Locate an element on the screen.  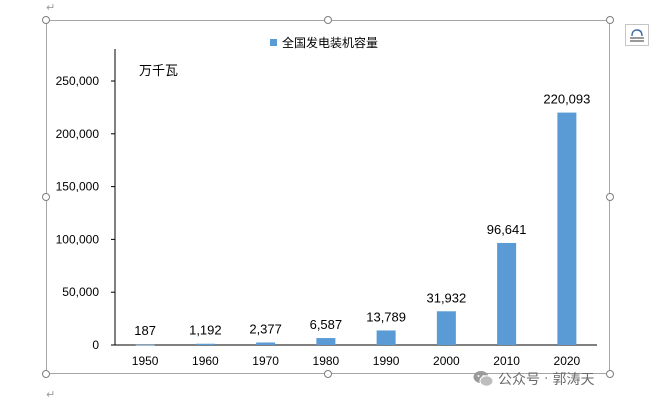
watermark: 公众号 · 郭涛天 is located at coordinates (533, 379).